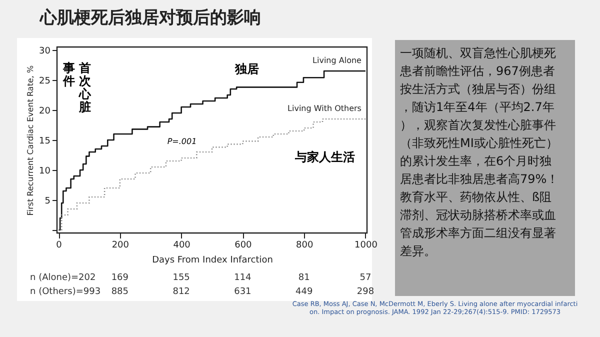 This screenshot has height=337, width=600. Describe the element at coordinates (243, 292) in the screenshot. I see `text: 631` at that location.